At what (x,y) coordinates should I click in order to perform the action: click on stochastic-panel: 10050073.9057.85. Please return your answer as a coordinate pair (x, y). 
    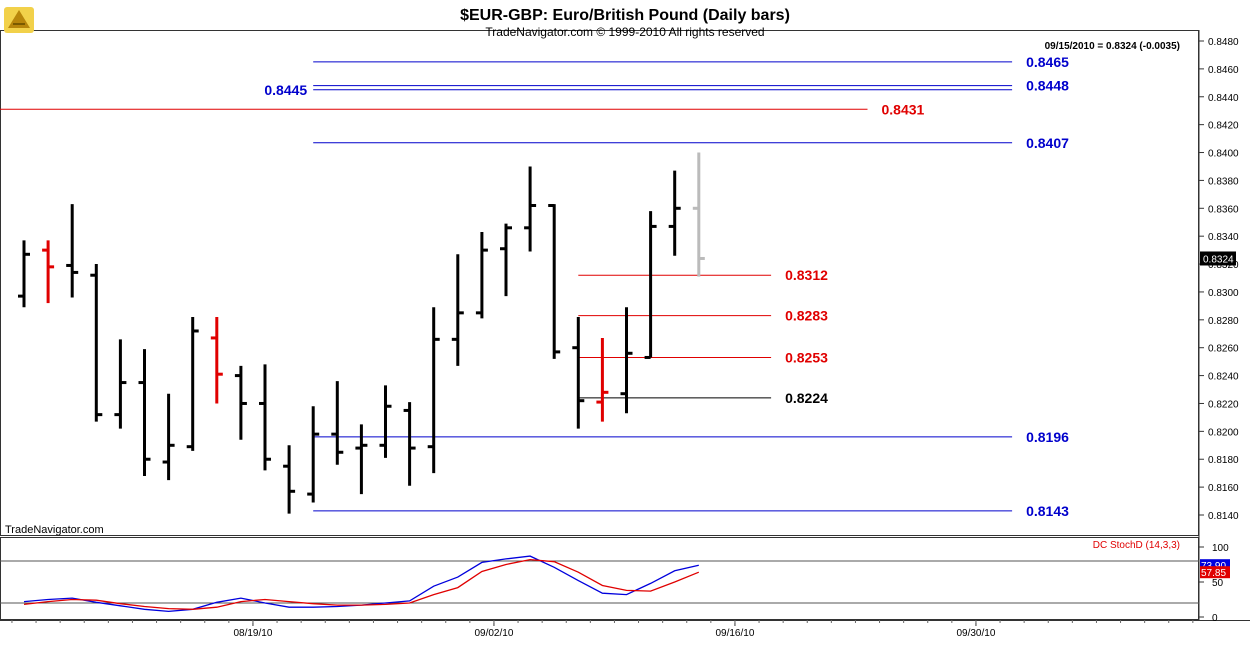
    Looking at the image, I should click on (615, 583).